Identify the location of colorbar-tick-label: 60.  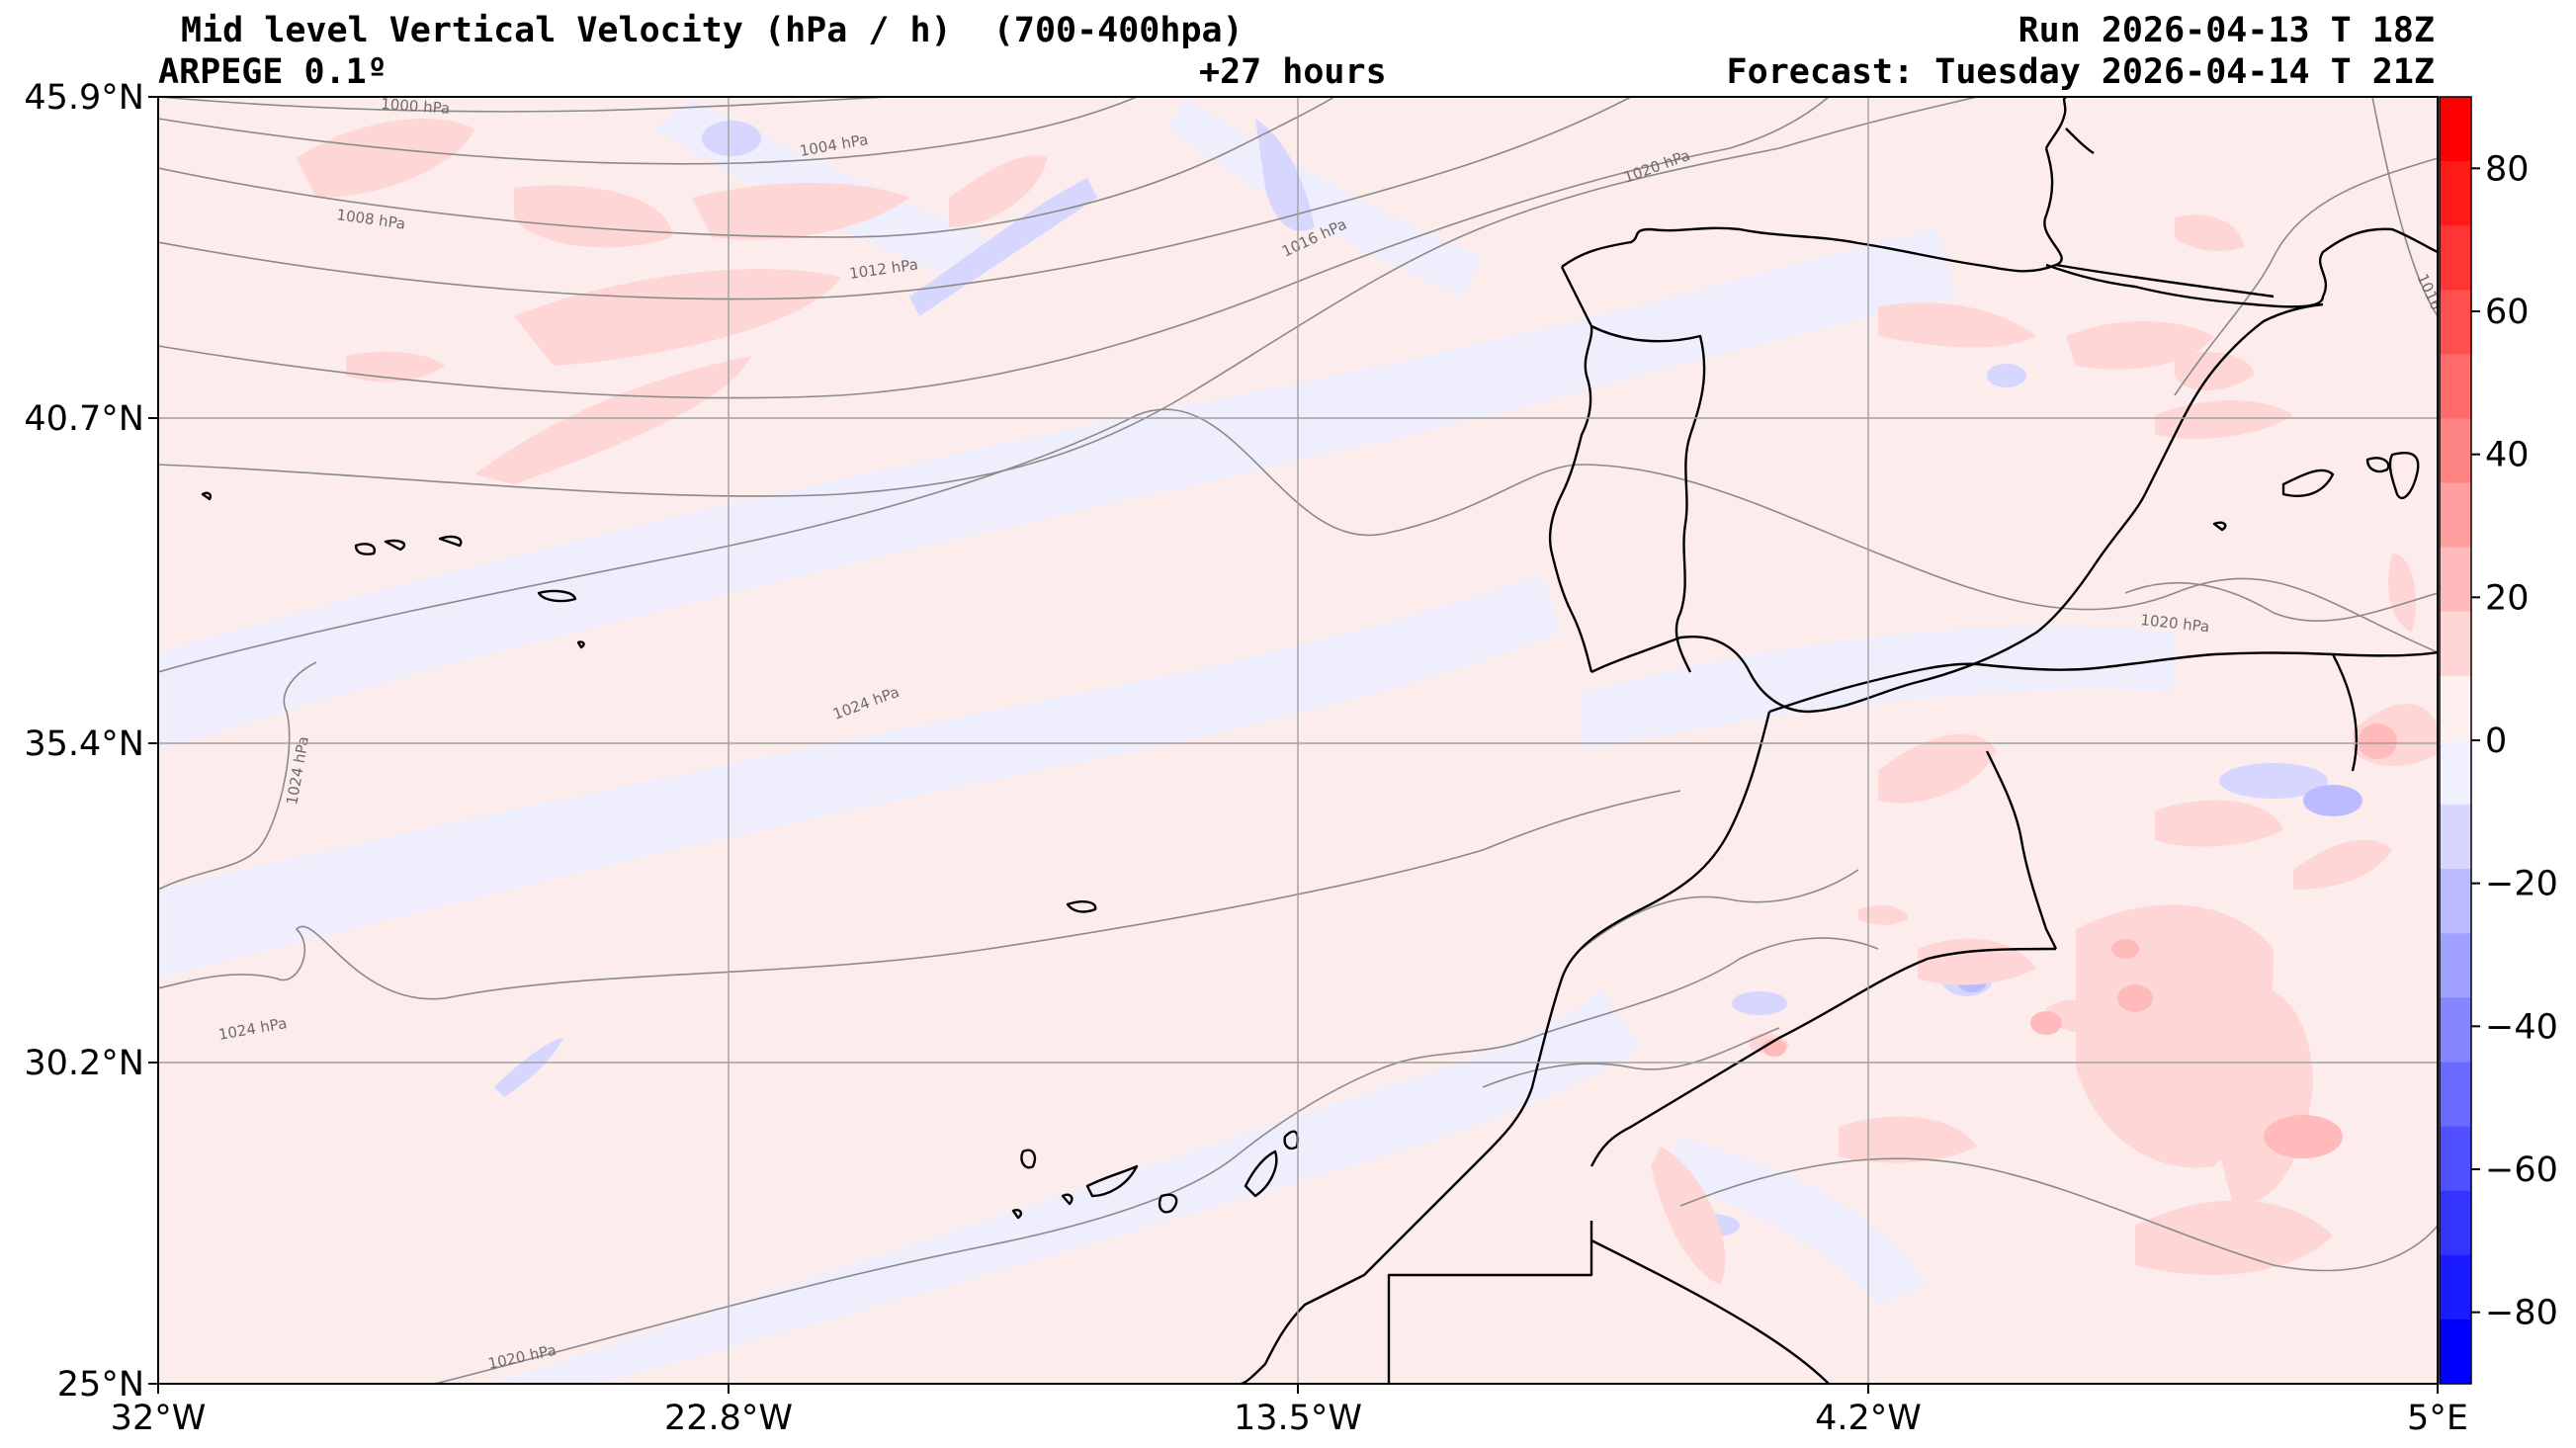
(2507, 312).